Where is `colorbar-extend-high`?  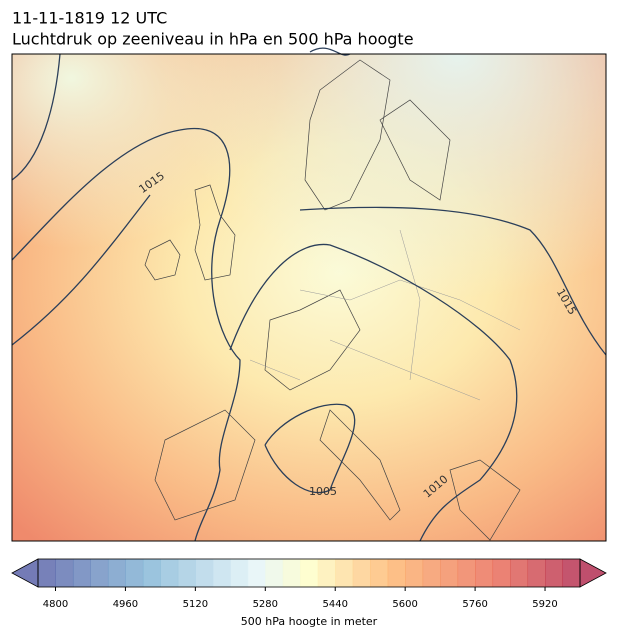 colorbar-extend-high is located at coordinates (593, 573).